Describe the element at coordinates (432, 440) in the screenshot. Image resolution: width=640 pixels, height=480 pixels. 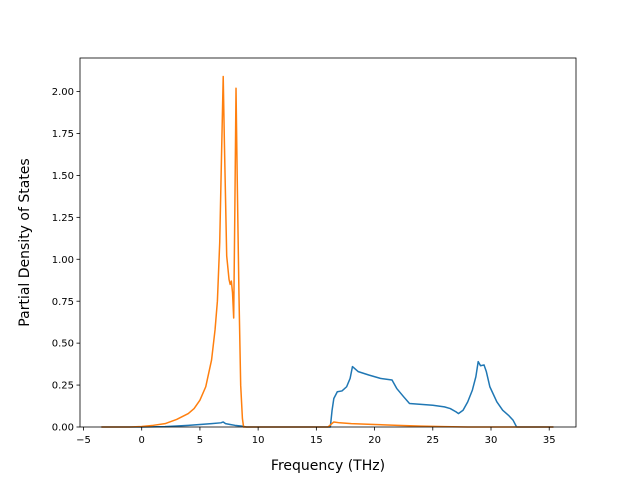
I see `x-tick-label: 25` at that location.